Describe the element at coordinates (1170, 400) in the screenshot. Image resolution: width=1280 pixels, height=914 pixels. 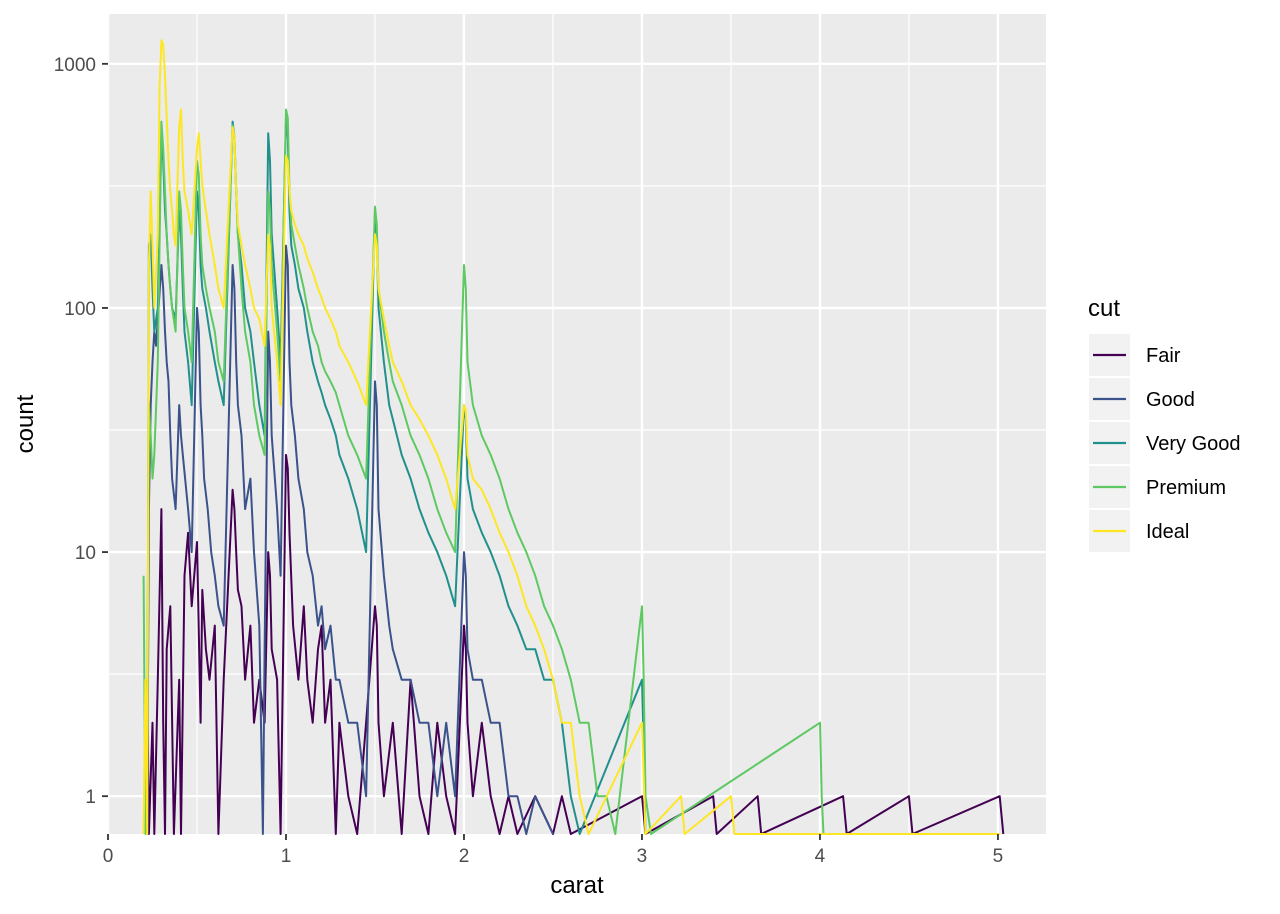
I see `legend-label-good: Good` at that location.